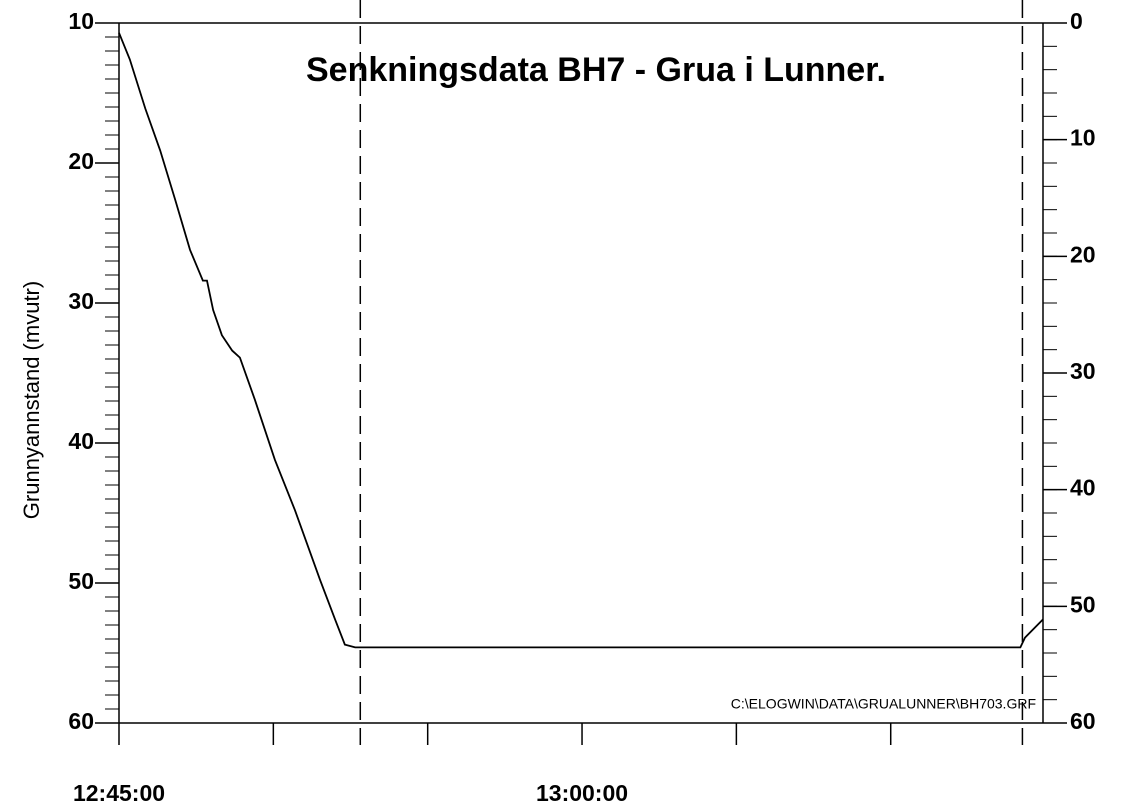  What do you see at coordinates (1083, 721) in the screenshot?
I see `y2-tick-label: 60` at bounding box center [1083, 721].